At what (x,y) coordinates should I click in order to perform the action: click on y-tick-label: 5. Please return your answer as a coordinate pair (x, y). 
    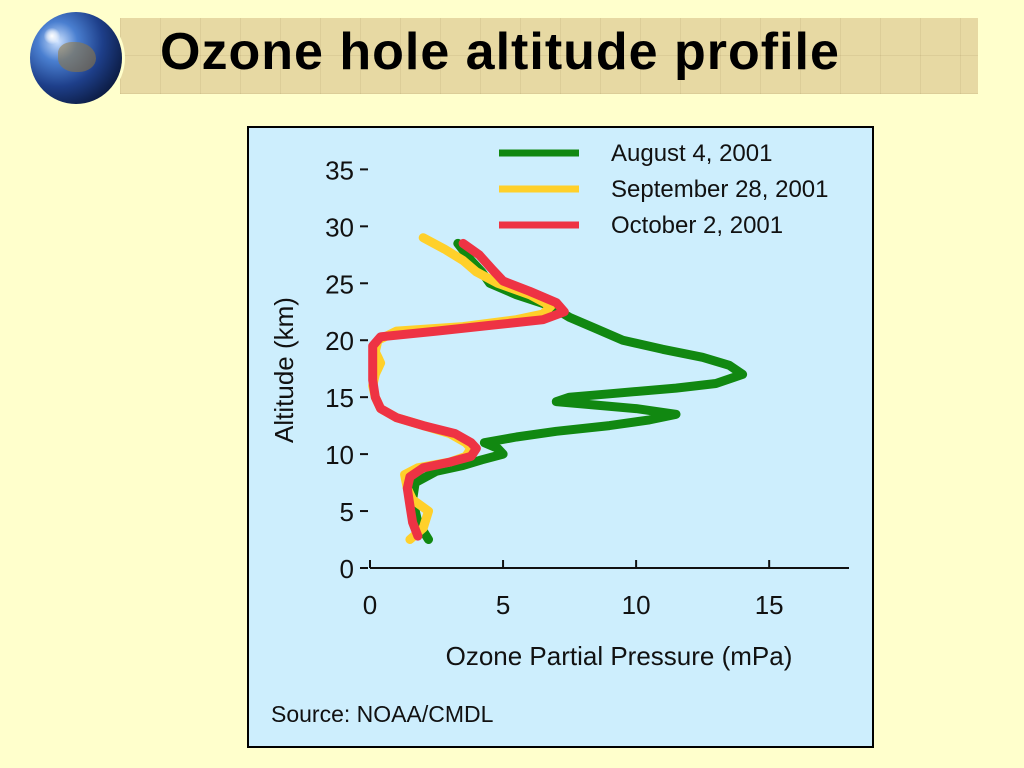
    Looking at the image, I should click on (347, 512).